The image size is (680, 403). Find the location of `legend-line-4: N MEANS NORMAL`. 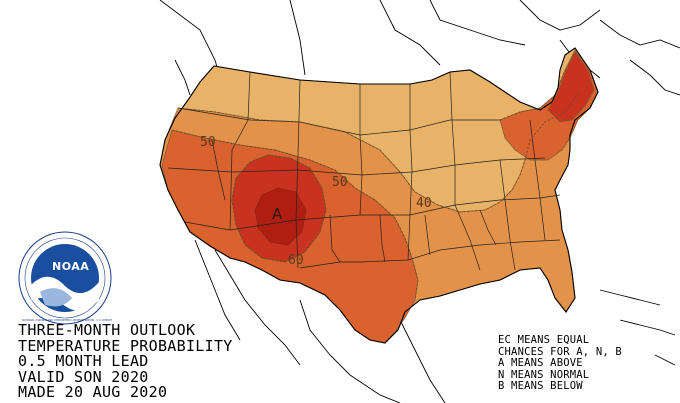

legend-line-4: N MEANS NORMAL is located at coordinates (544, 374).